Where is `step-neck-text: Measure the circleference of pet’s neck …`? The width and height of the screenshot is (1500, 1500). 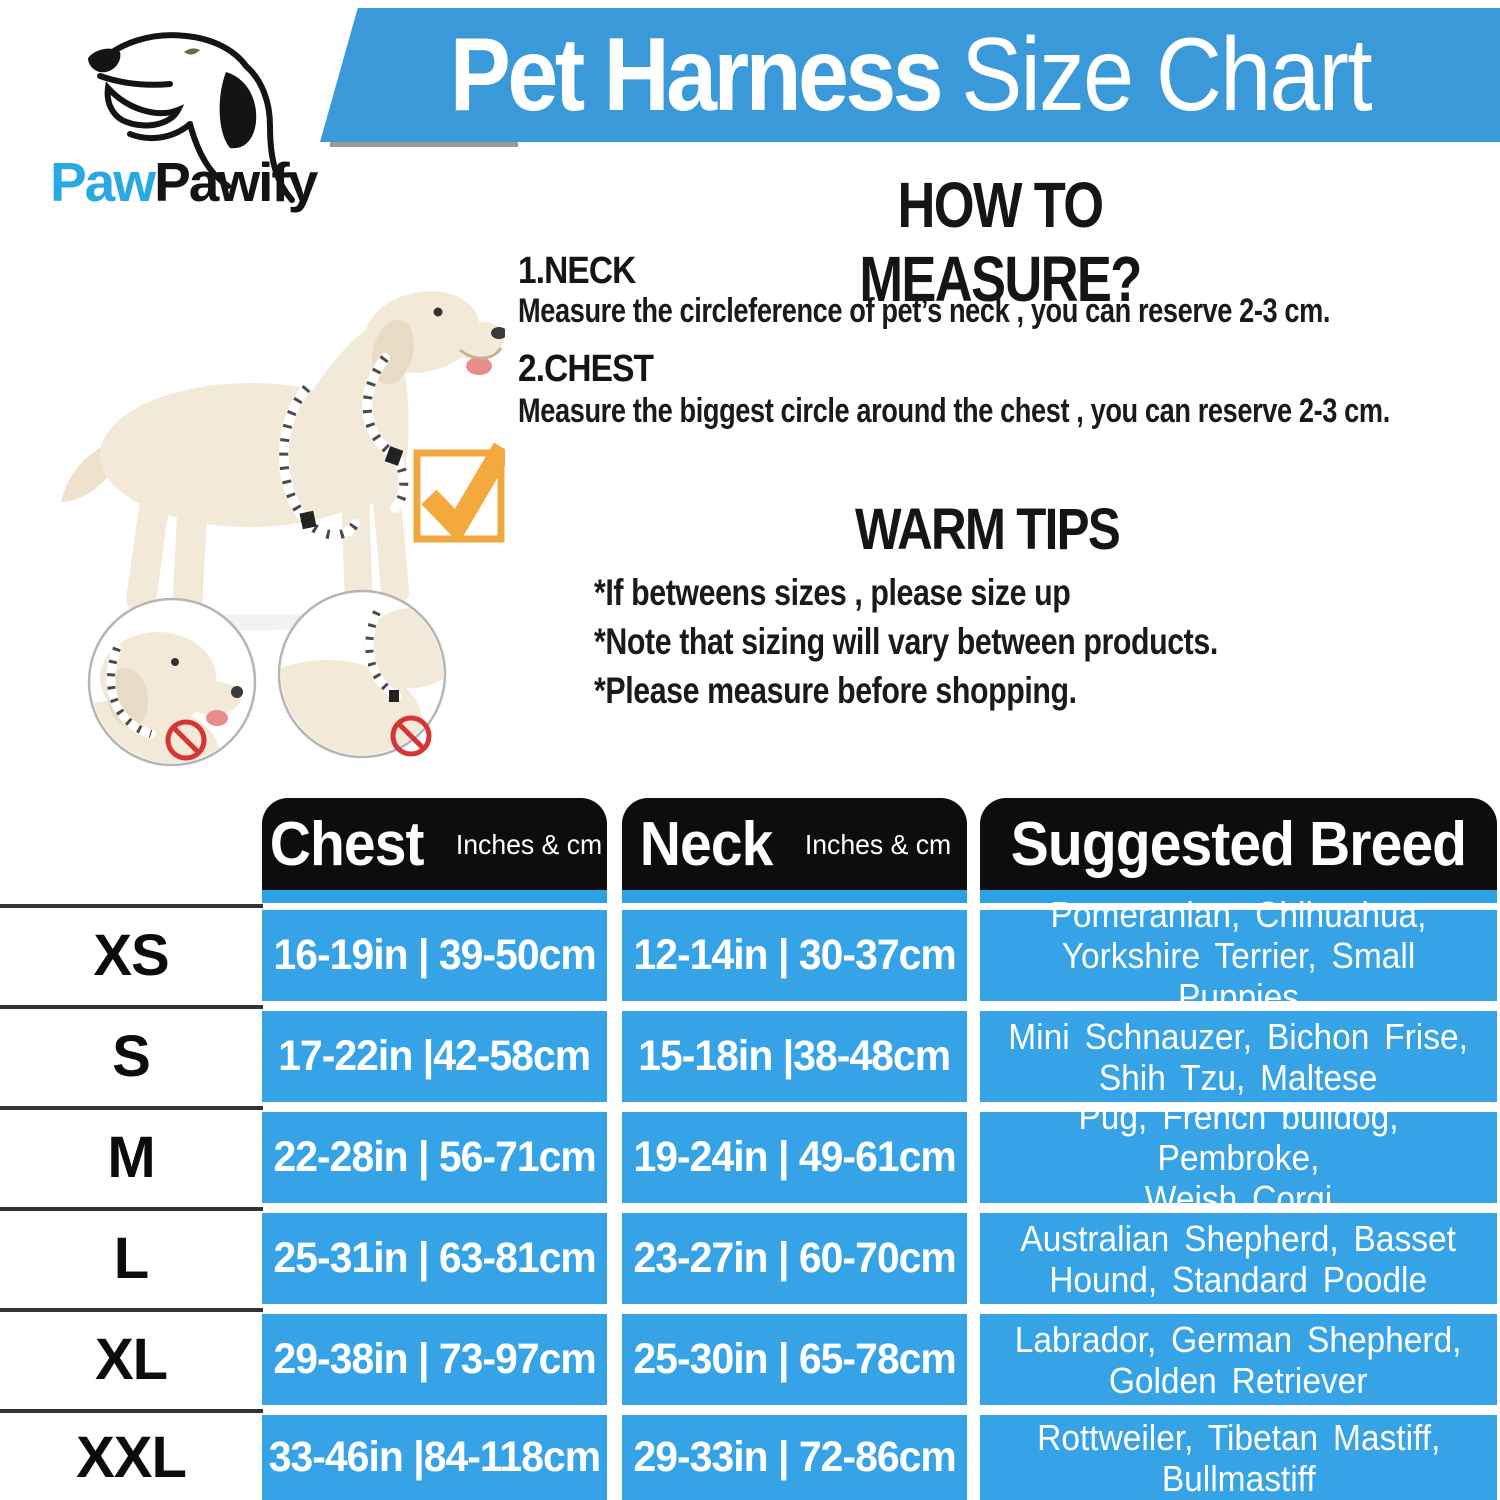 step-neck-text: Measure the circleference of pet’s neck … is located at coordinates (924, 311).